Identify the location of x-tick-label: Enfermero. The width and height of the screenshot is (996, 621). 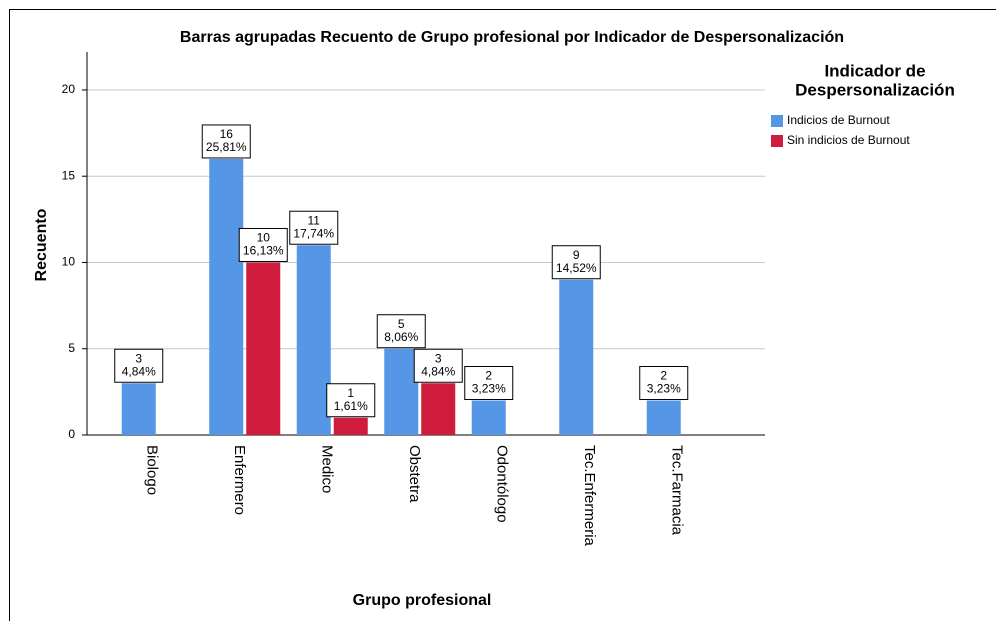
(239, 480).